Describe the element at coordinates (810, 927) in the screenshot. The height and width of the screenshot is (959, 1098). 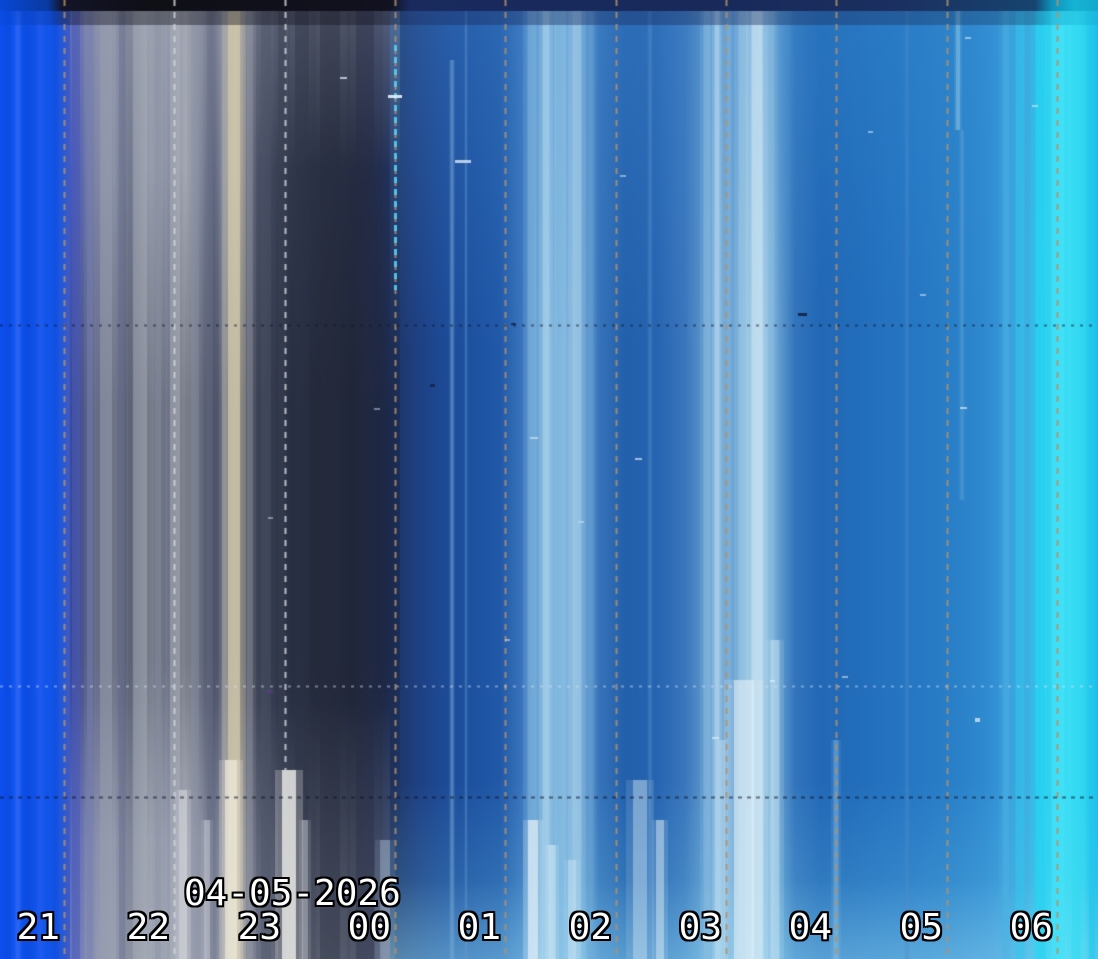
I see `hour-tick-label: 04` at that location.